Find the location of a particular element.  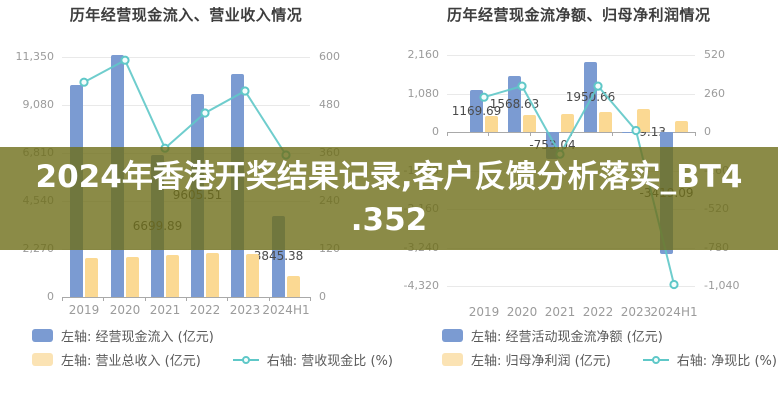

legend-label-secondary: 左轴: 归母净利润 (亿元) is located at coordinates (541, 361).